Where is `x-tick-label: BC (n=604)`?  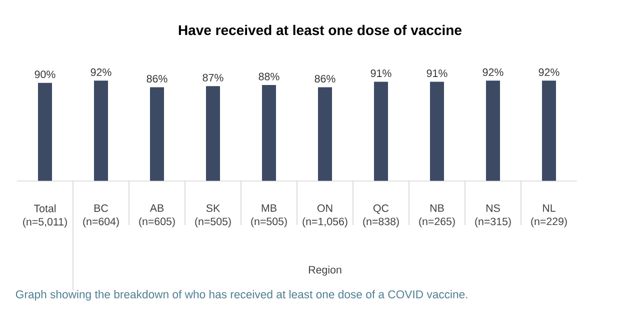
x-tick-label: BC (n=604) is located at coordinates (101, 216).